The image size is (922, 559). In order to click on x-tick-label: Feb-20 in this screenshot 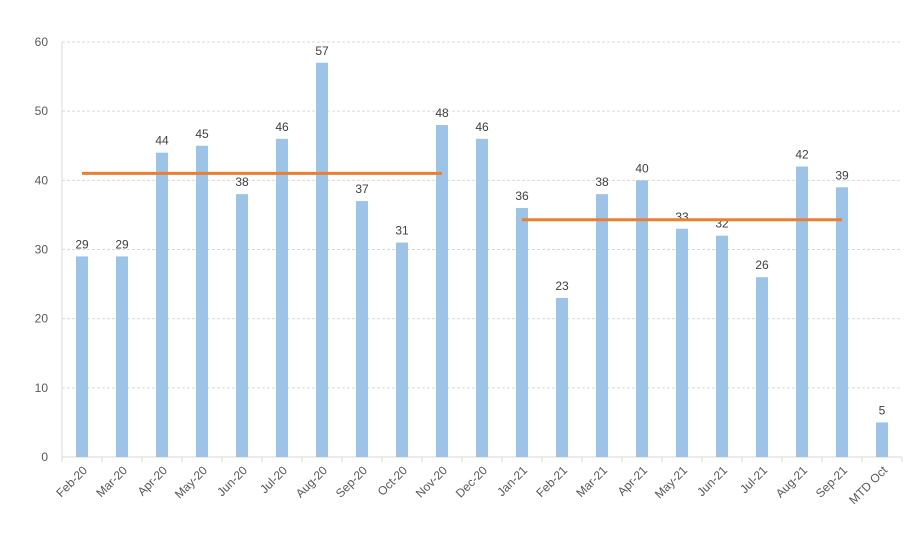, I will do `click(71, 481)`.